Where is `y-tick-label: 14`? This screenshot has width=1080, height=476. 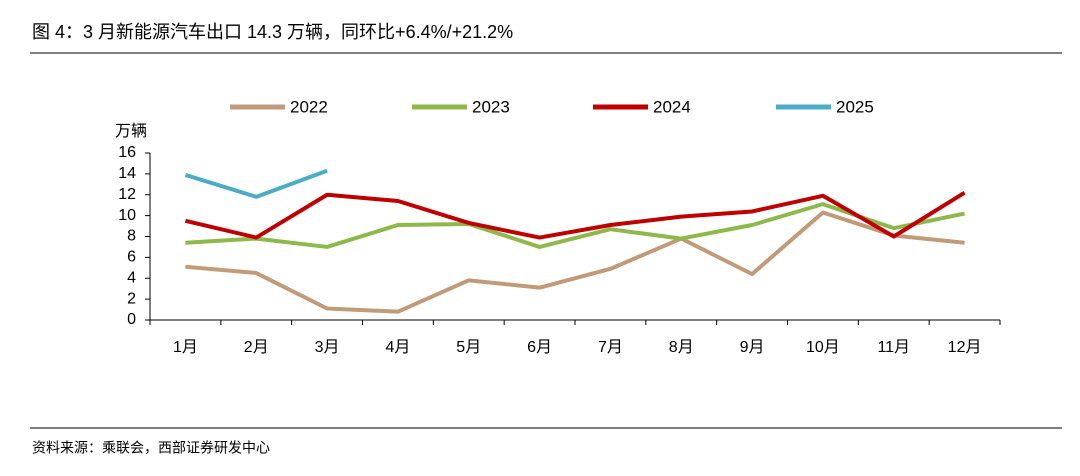 y-tick-label: 14 is located at coordinates (127, 173).